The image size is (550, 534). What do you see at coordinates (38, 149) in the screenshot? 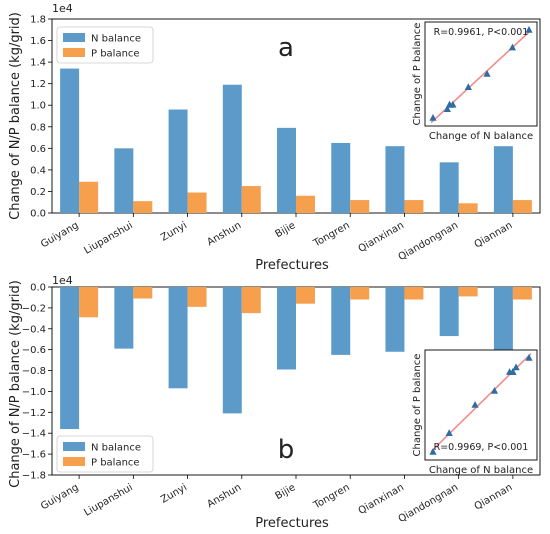
I see `y-tick-label: 0.6` at bounding box center [38, 149].